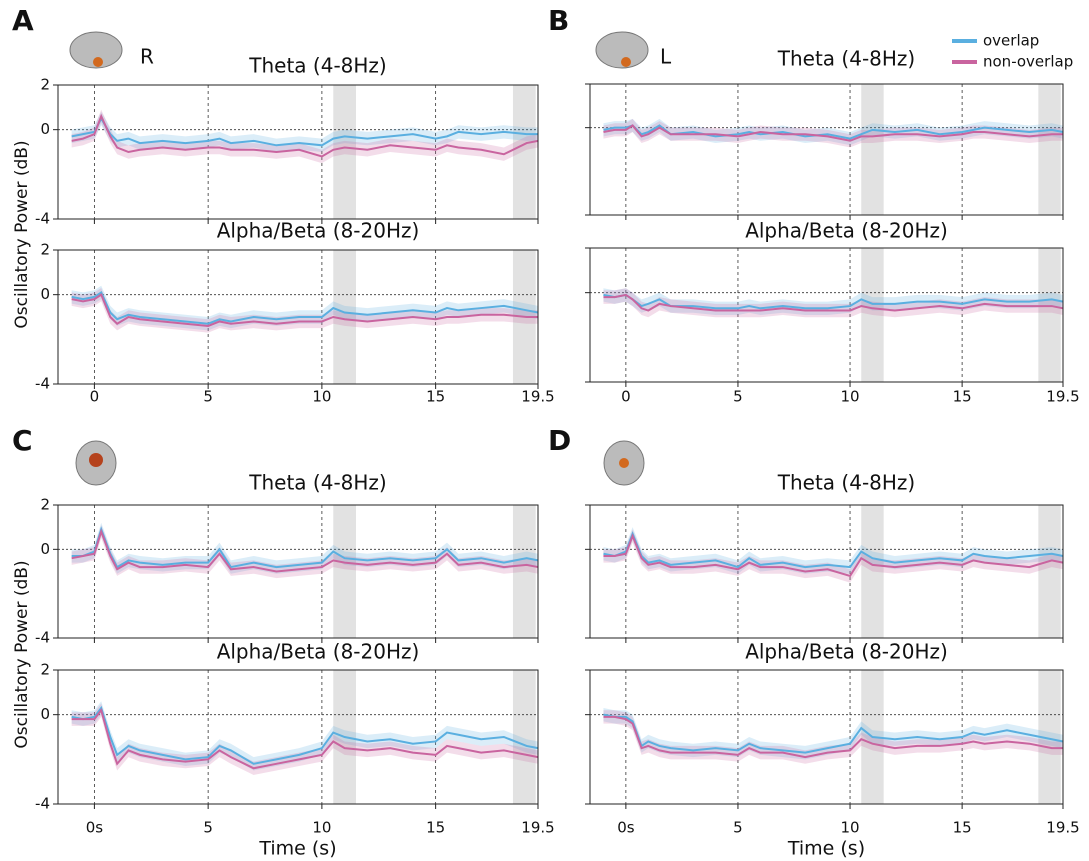 This screenshot has width=1089, height=861. What do you see at coordinates (666, 57) in the screenshot?
I see `hemisphere-label: L` at bounding box center [666, 57].